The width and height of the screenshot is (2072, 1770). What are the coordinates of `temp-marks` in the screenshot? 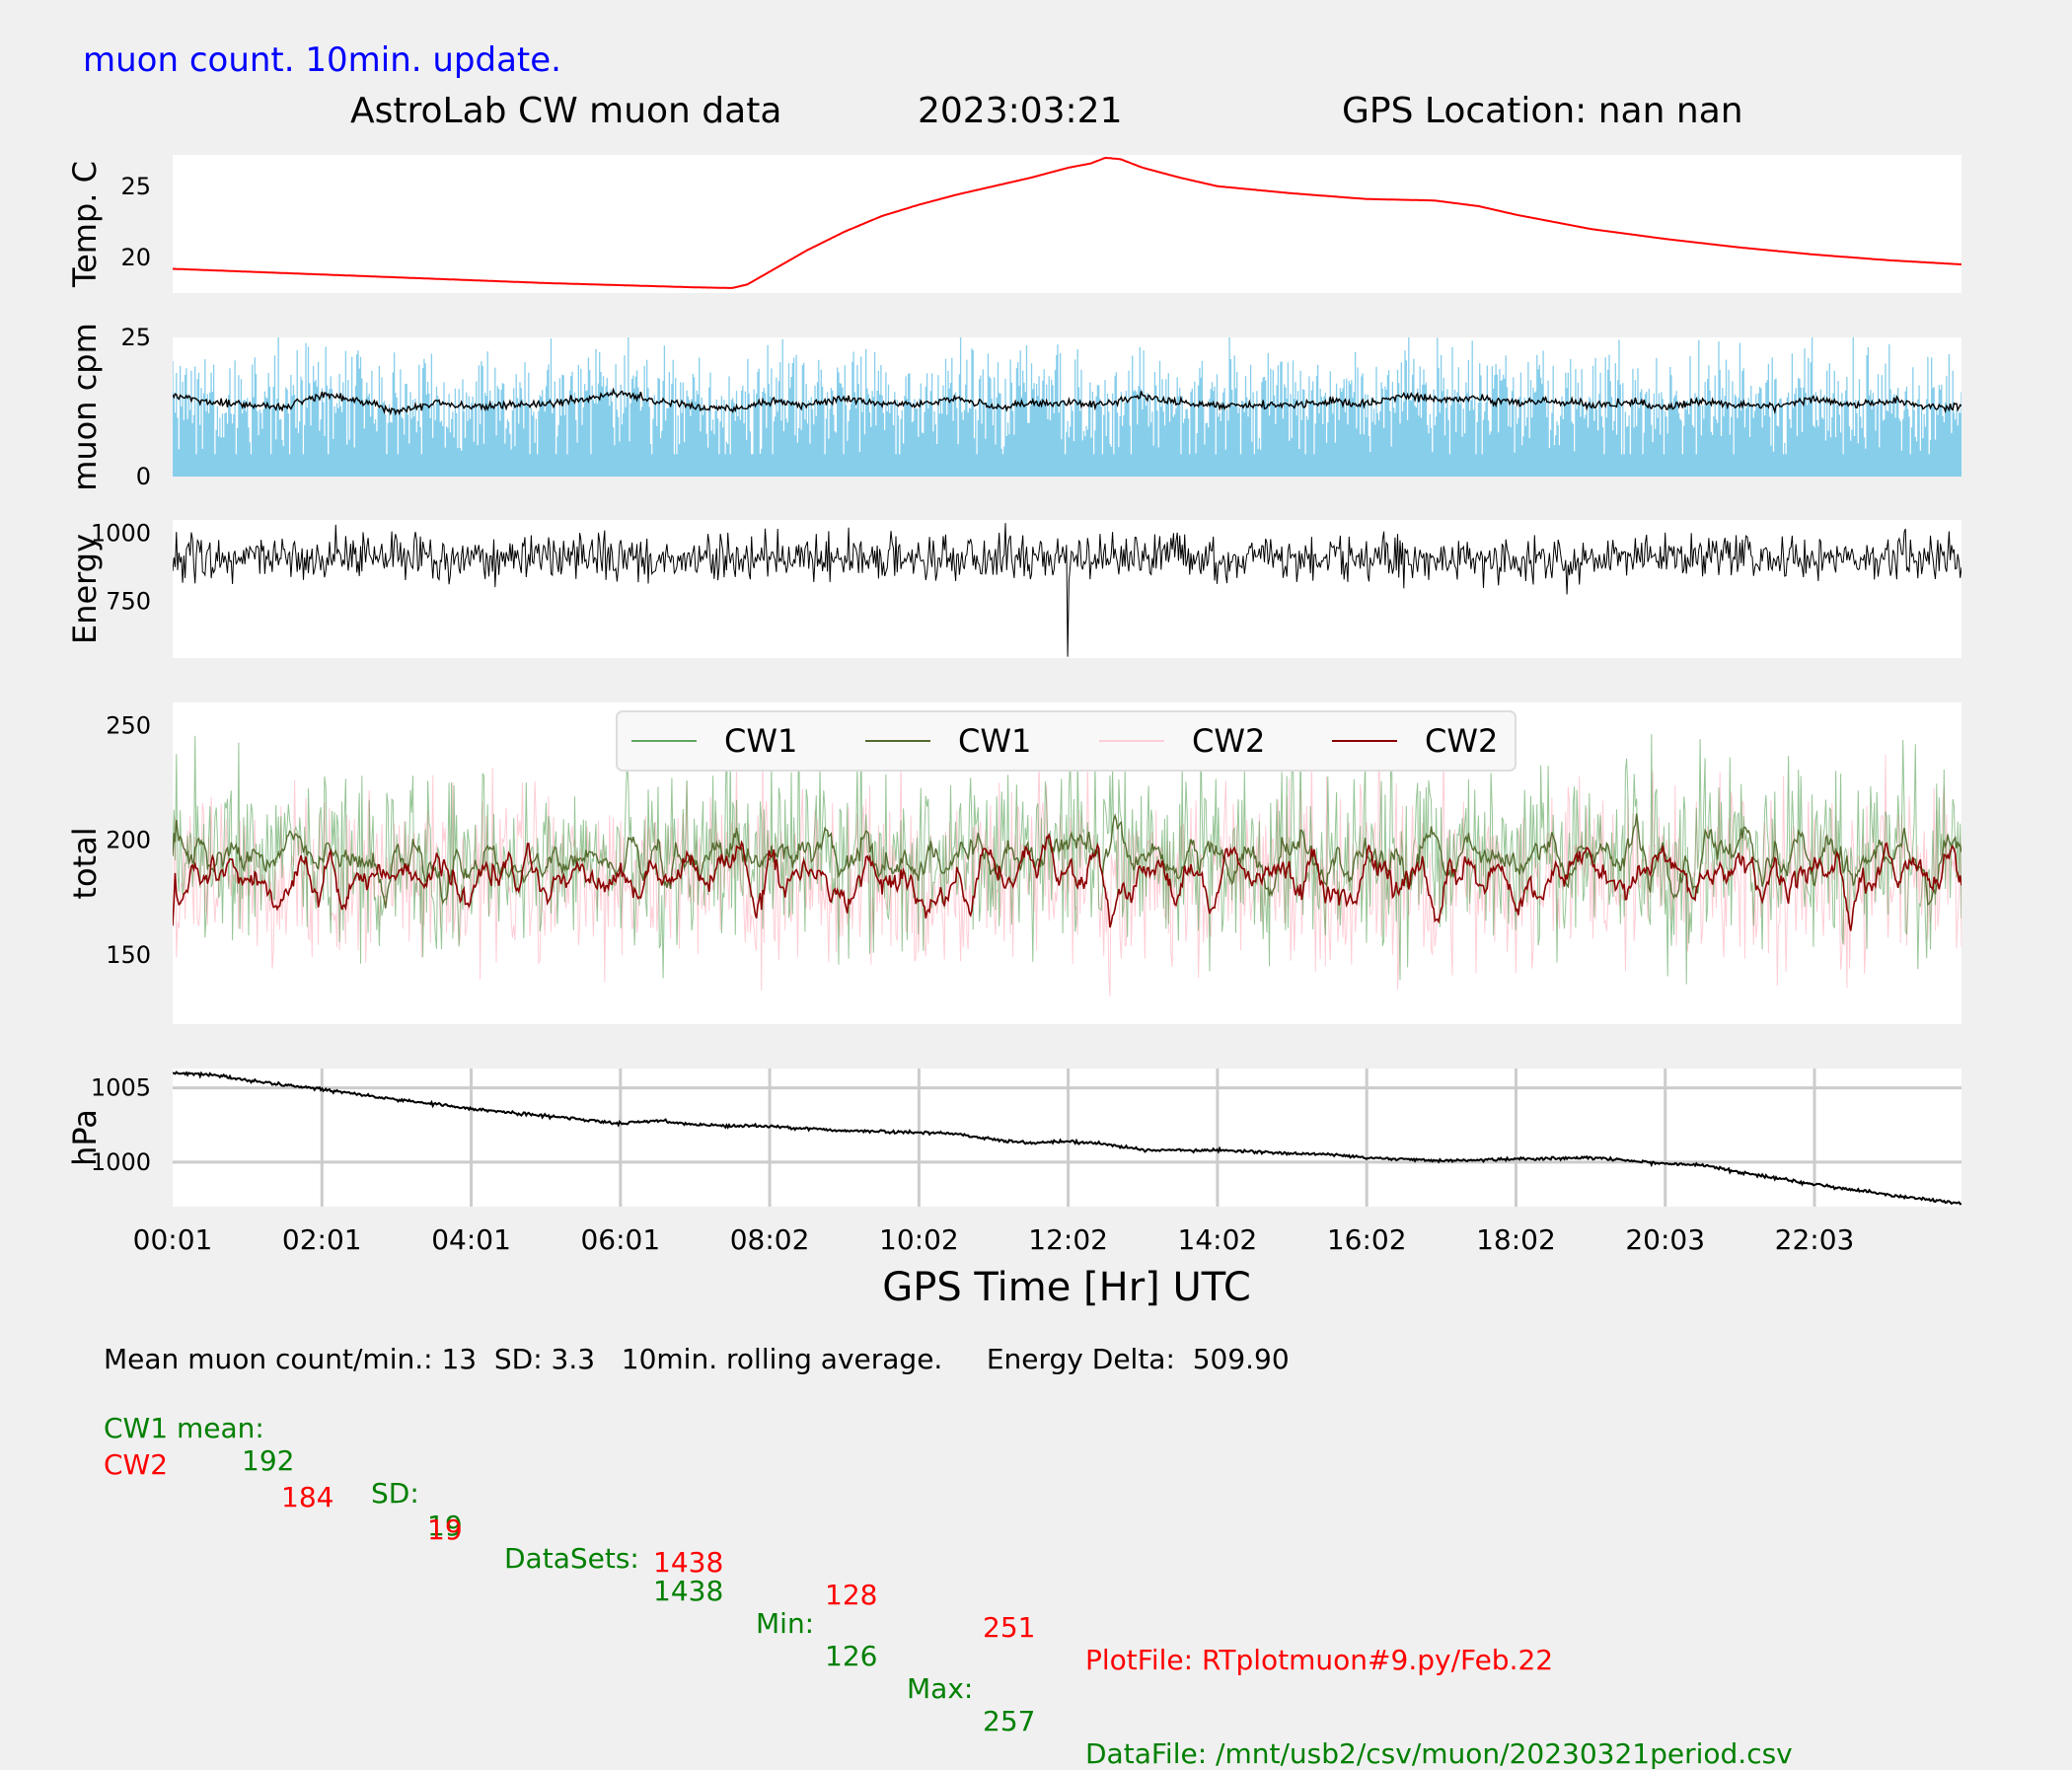 It's located at (1067, 222).